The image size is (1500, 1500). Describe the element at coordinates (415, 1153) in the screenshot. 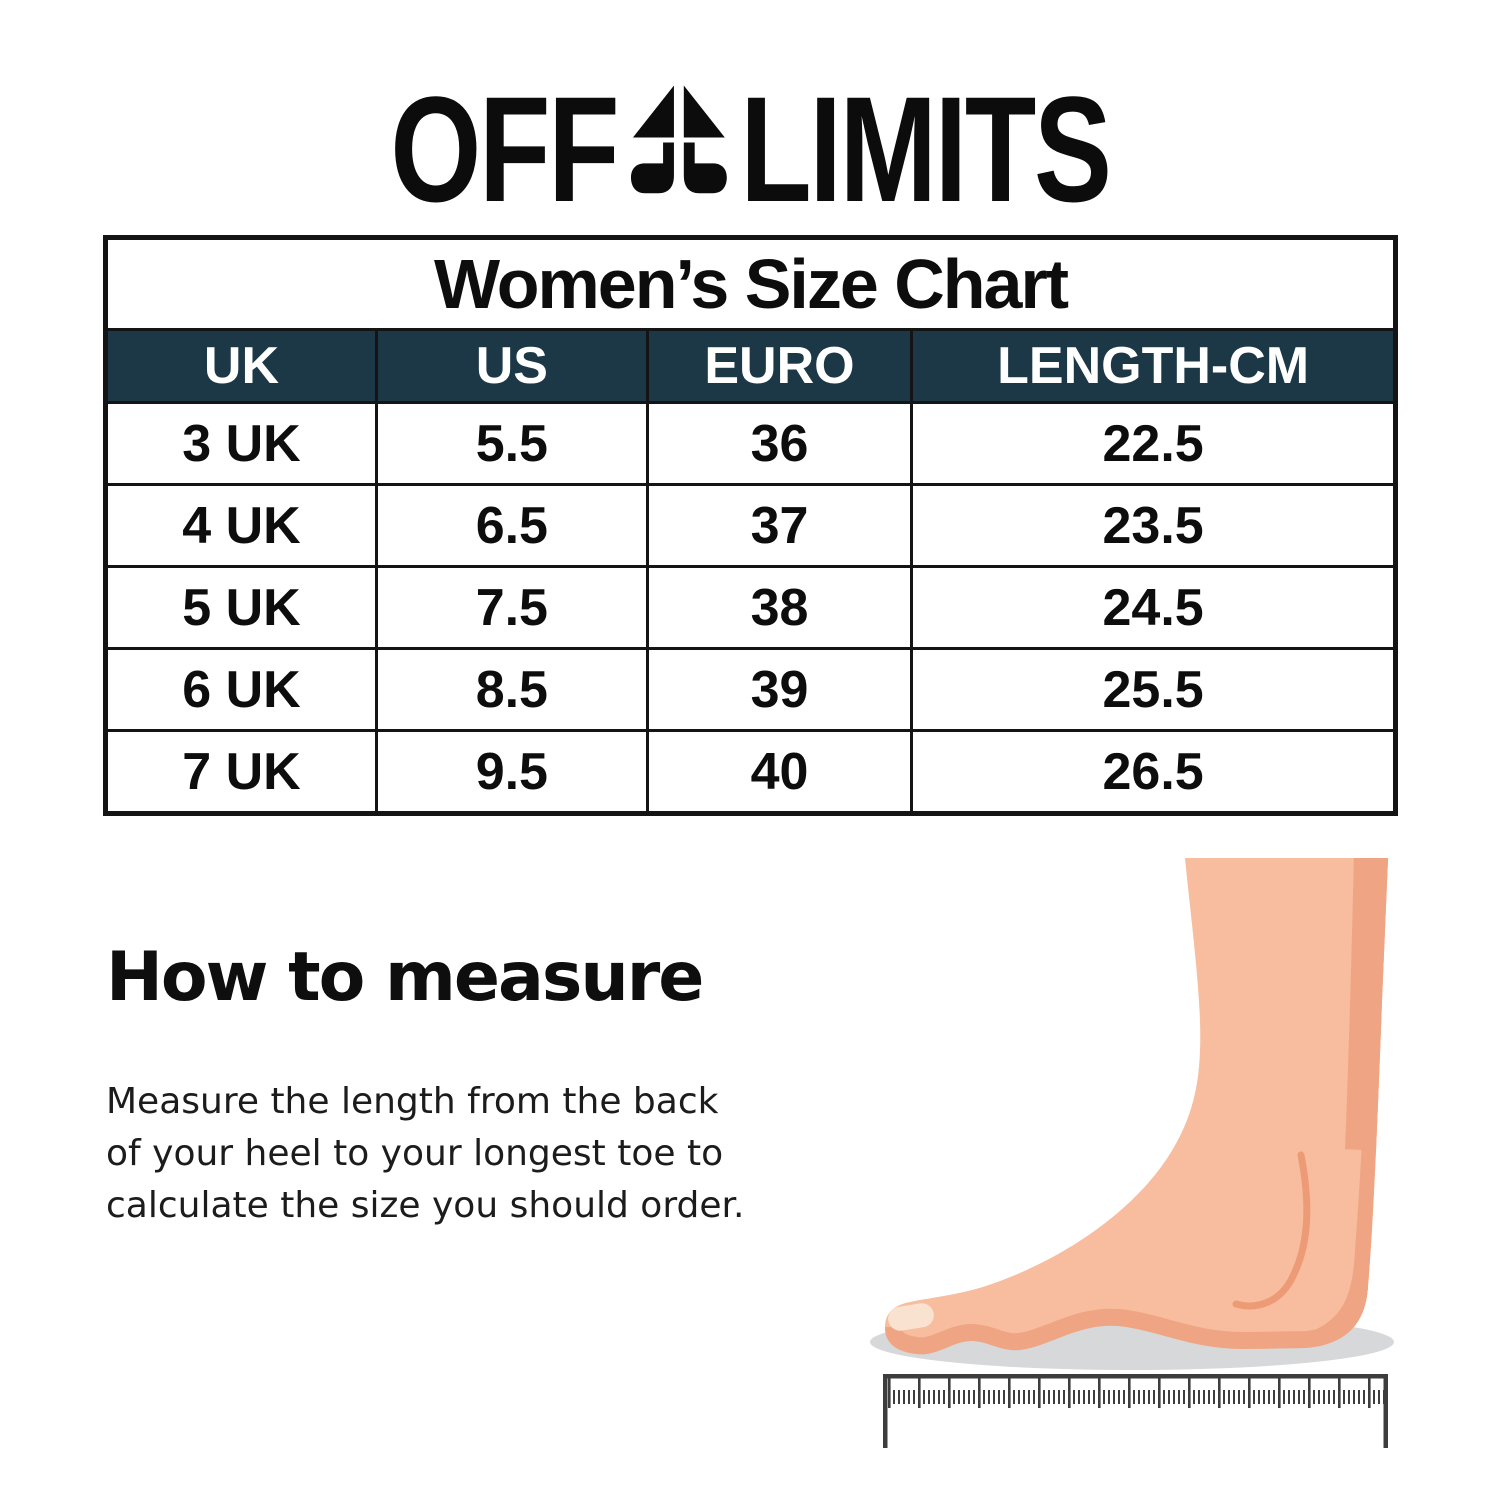

I see `how-to-measure-line: of your heel to your longest toe to` at that location.